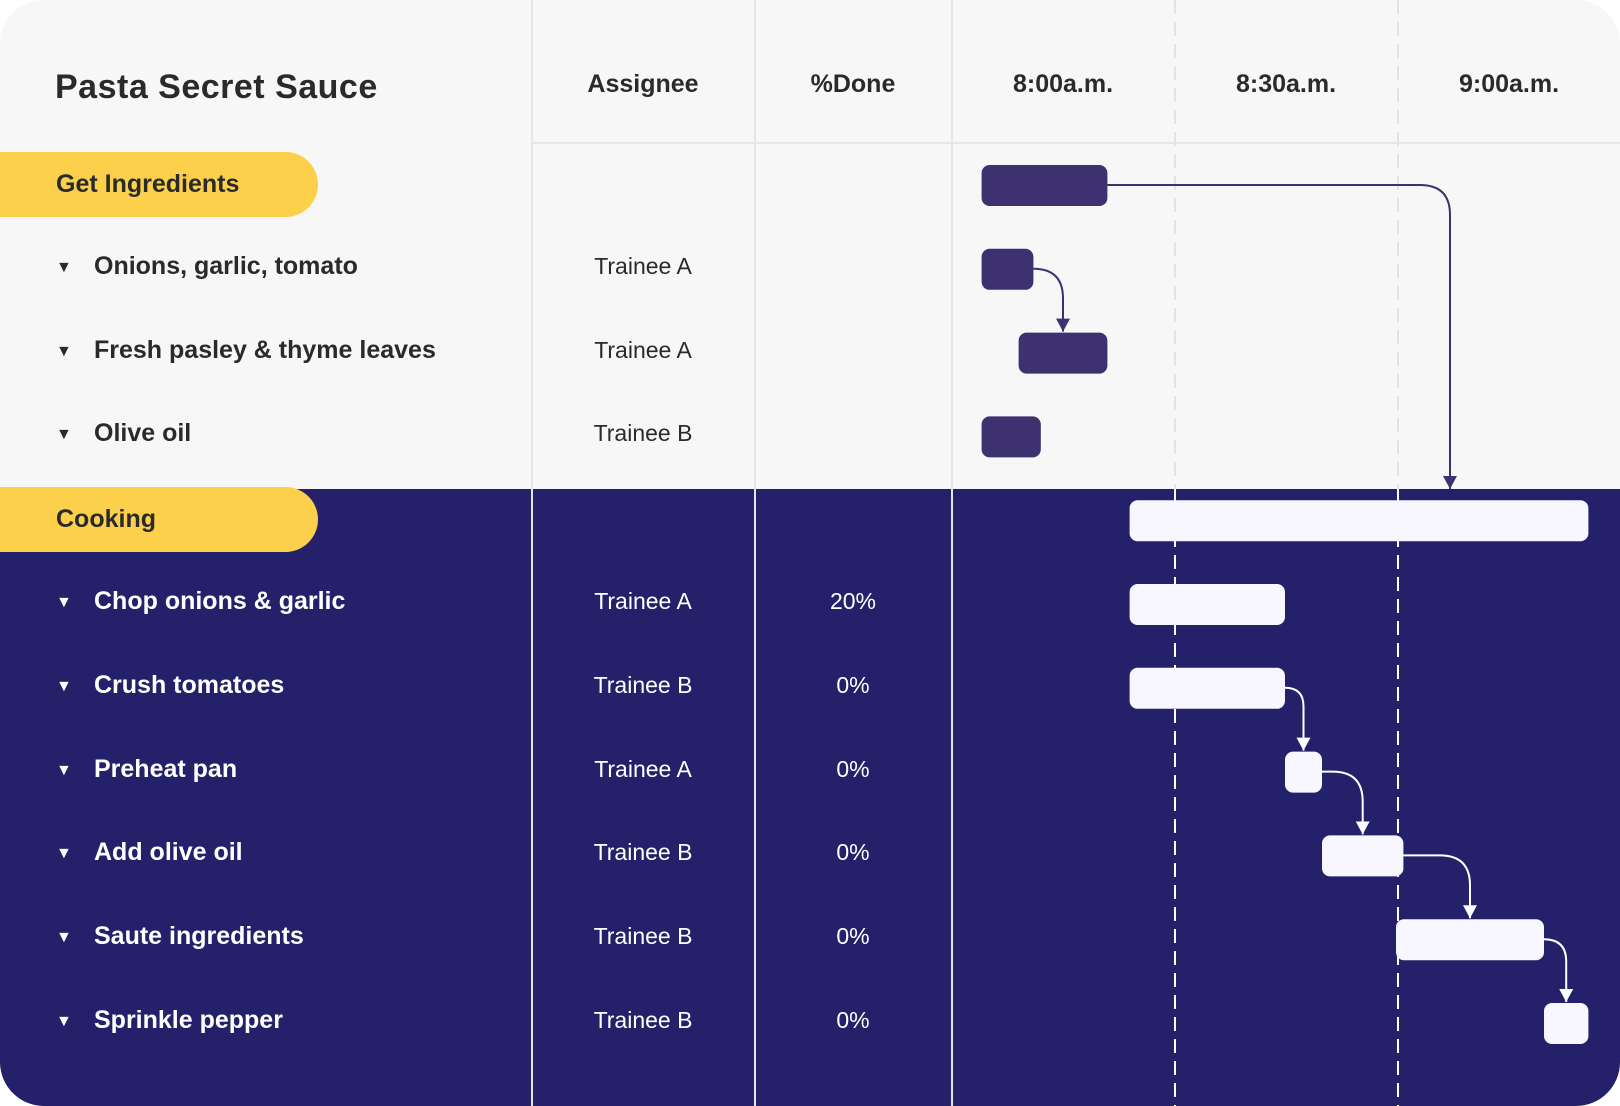 This screenshot has height=1106, width=1620. Describe the element at coordinates (853, 84) in the screenshot. I see `header-done: %Done` at that location.